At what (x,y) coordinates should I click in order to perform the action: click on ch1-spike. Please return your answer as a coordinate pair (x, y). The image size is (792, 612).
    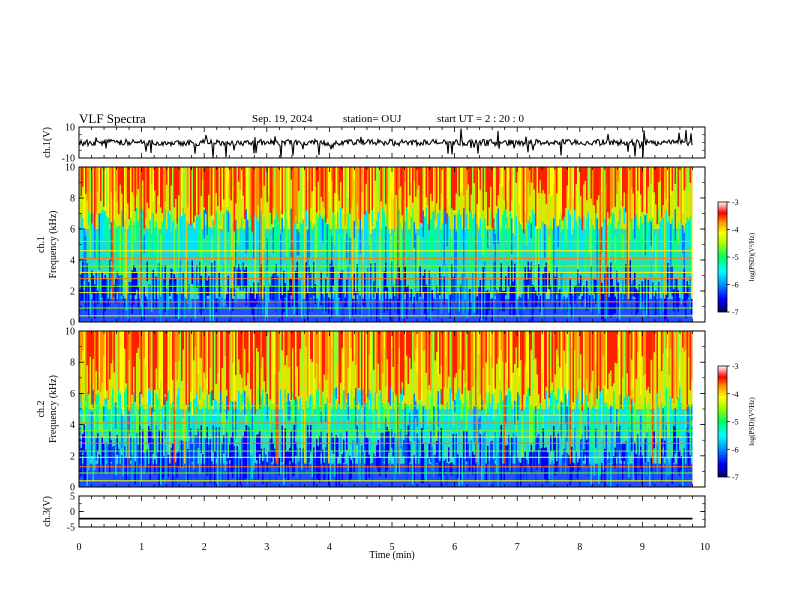
    Looking at the image, I should click on (126, 233).